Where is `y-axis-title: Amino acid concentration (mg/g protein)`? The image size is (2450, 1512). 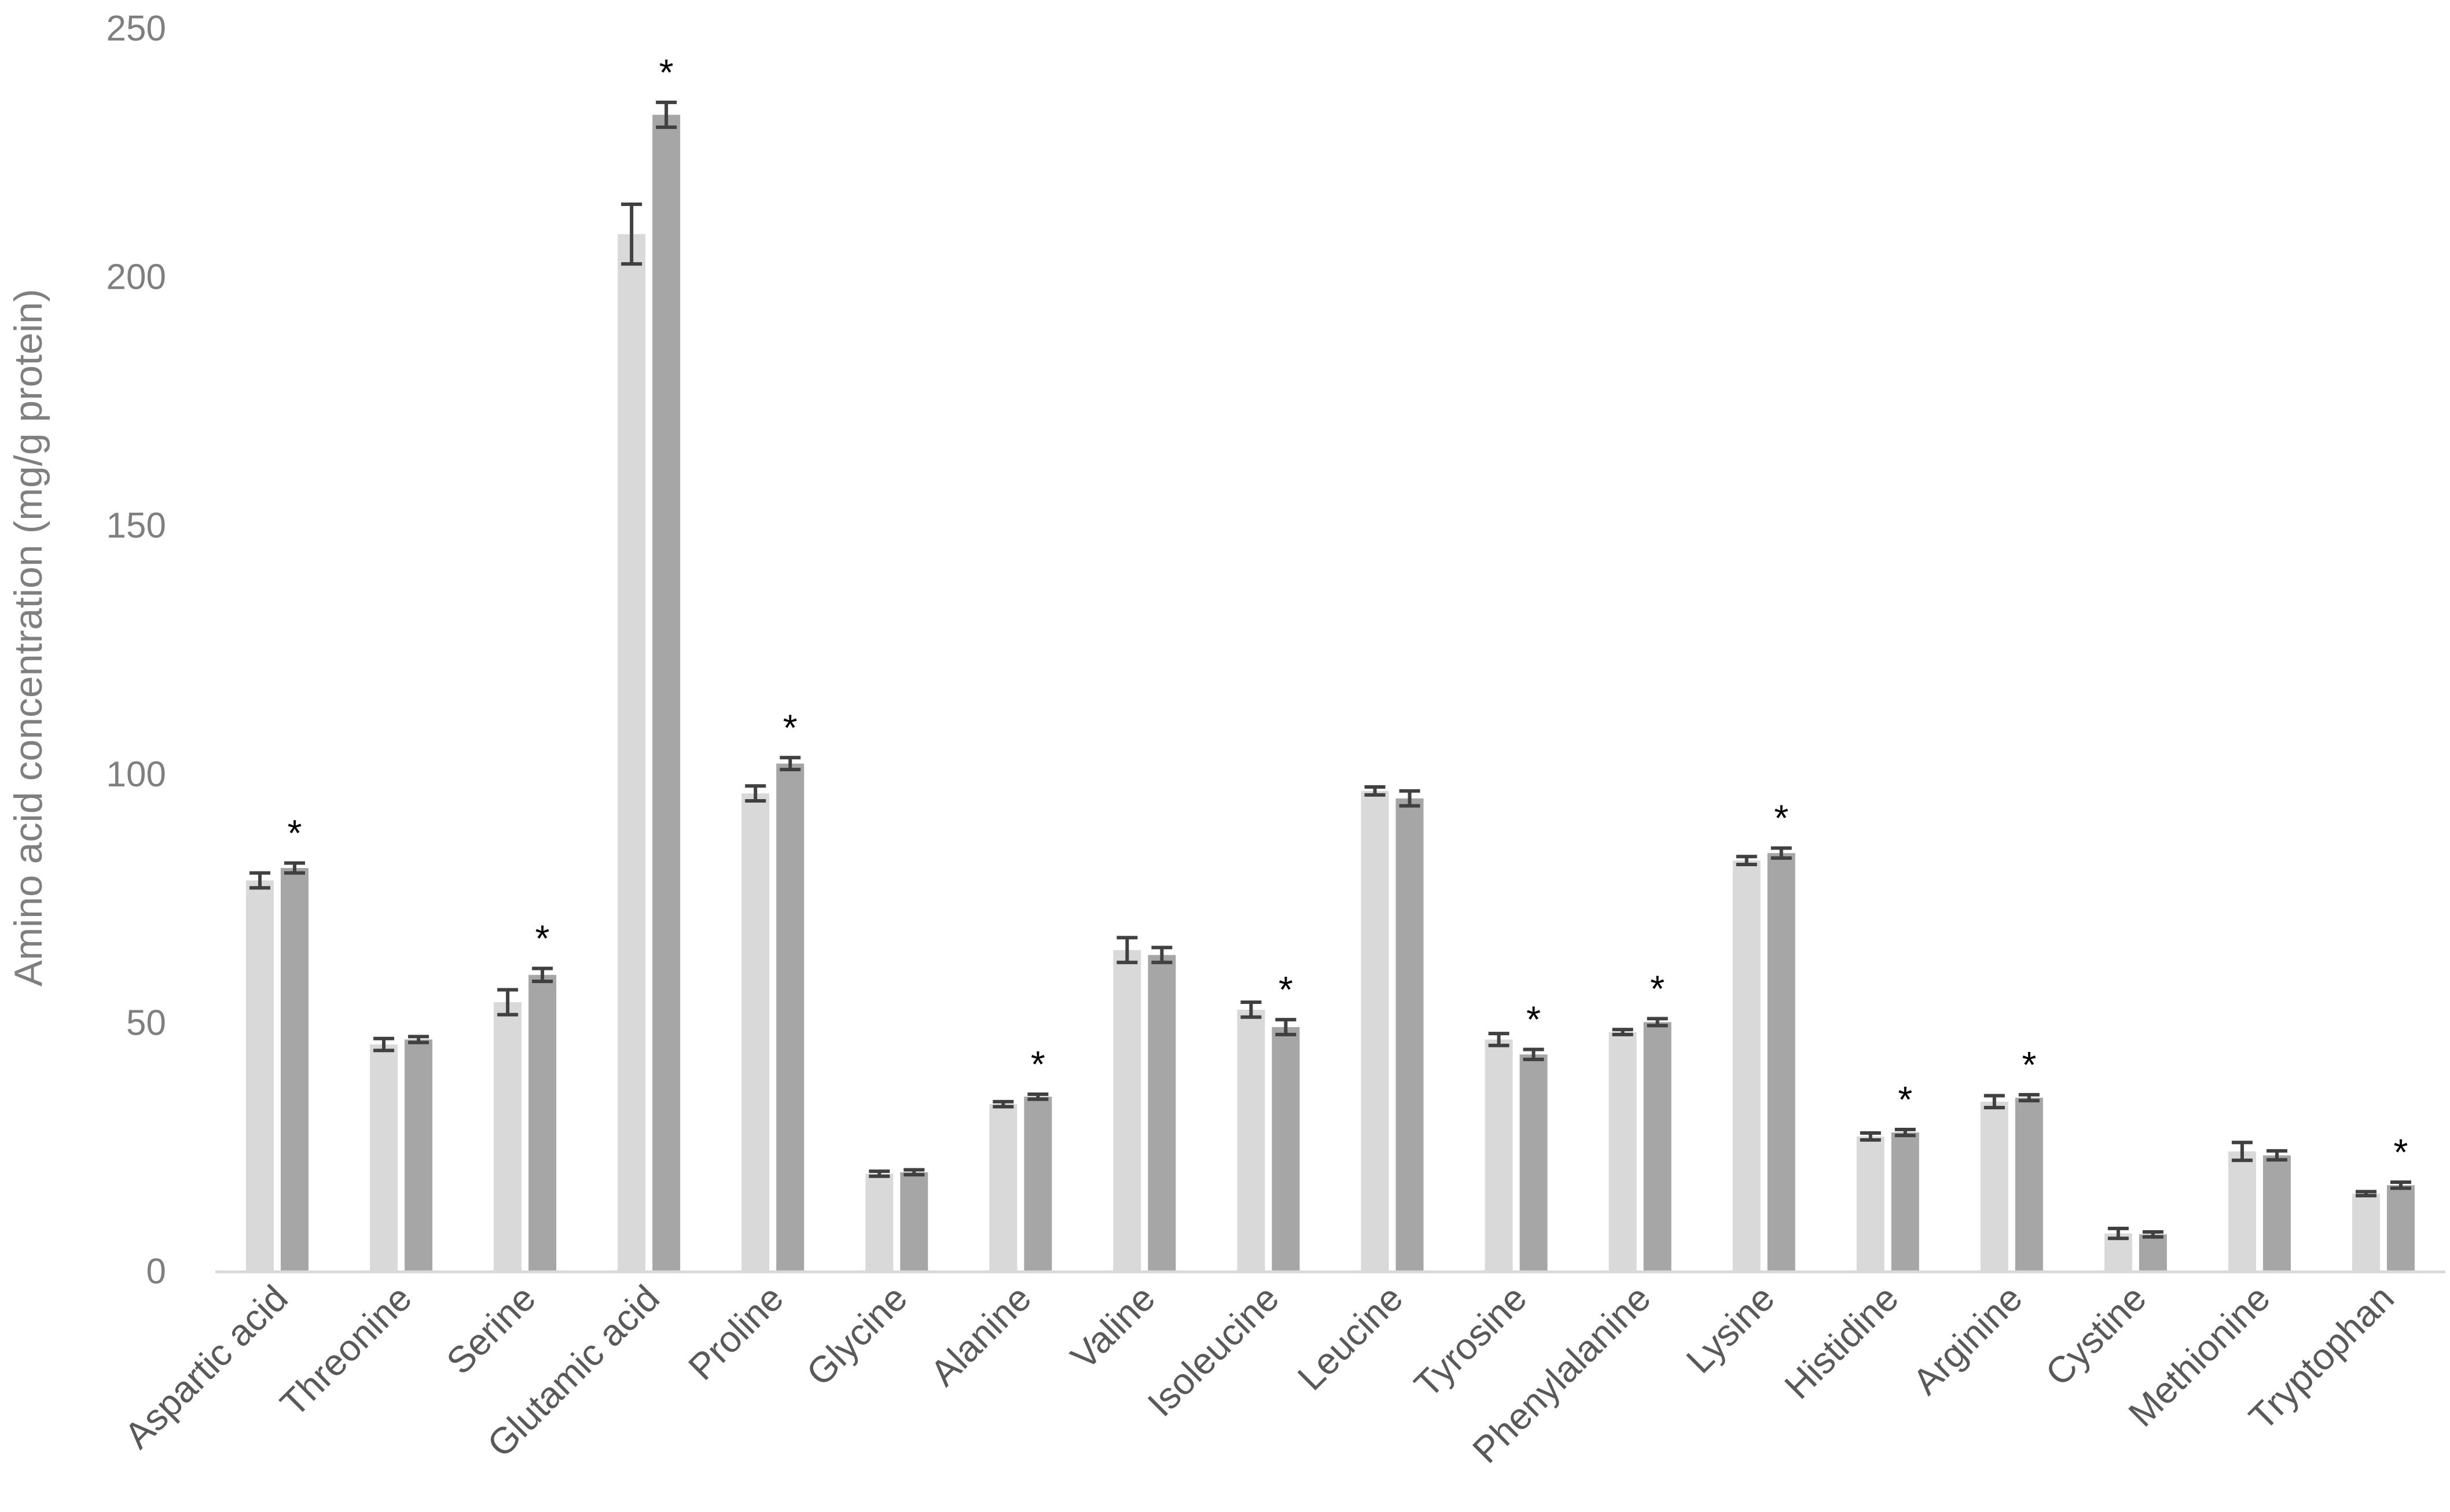
y-axis-title: Amino acid concentration (mg/g protein) is located at coordinates (28, 638).